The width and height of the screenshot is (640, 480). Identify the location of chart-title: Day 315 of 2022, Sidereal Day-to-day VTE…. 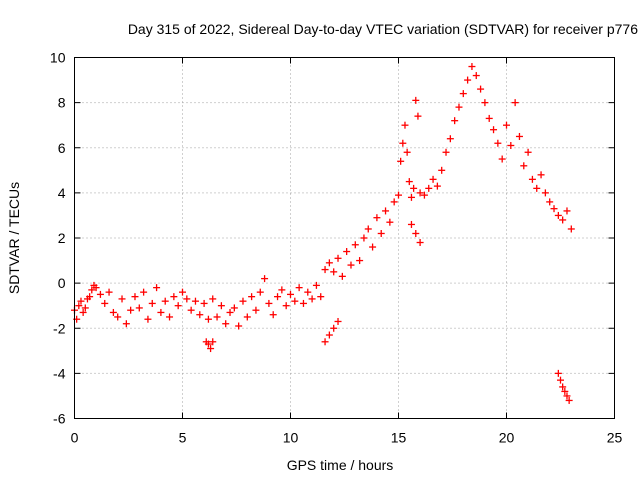
(383, 29).